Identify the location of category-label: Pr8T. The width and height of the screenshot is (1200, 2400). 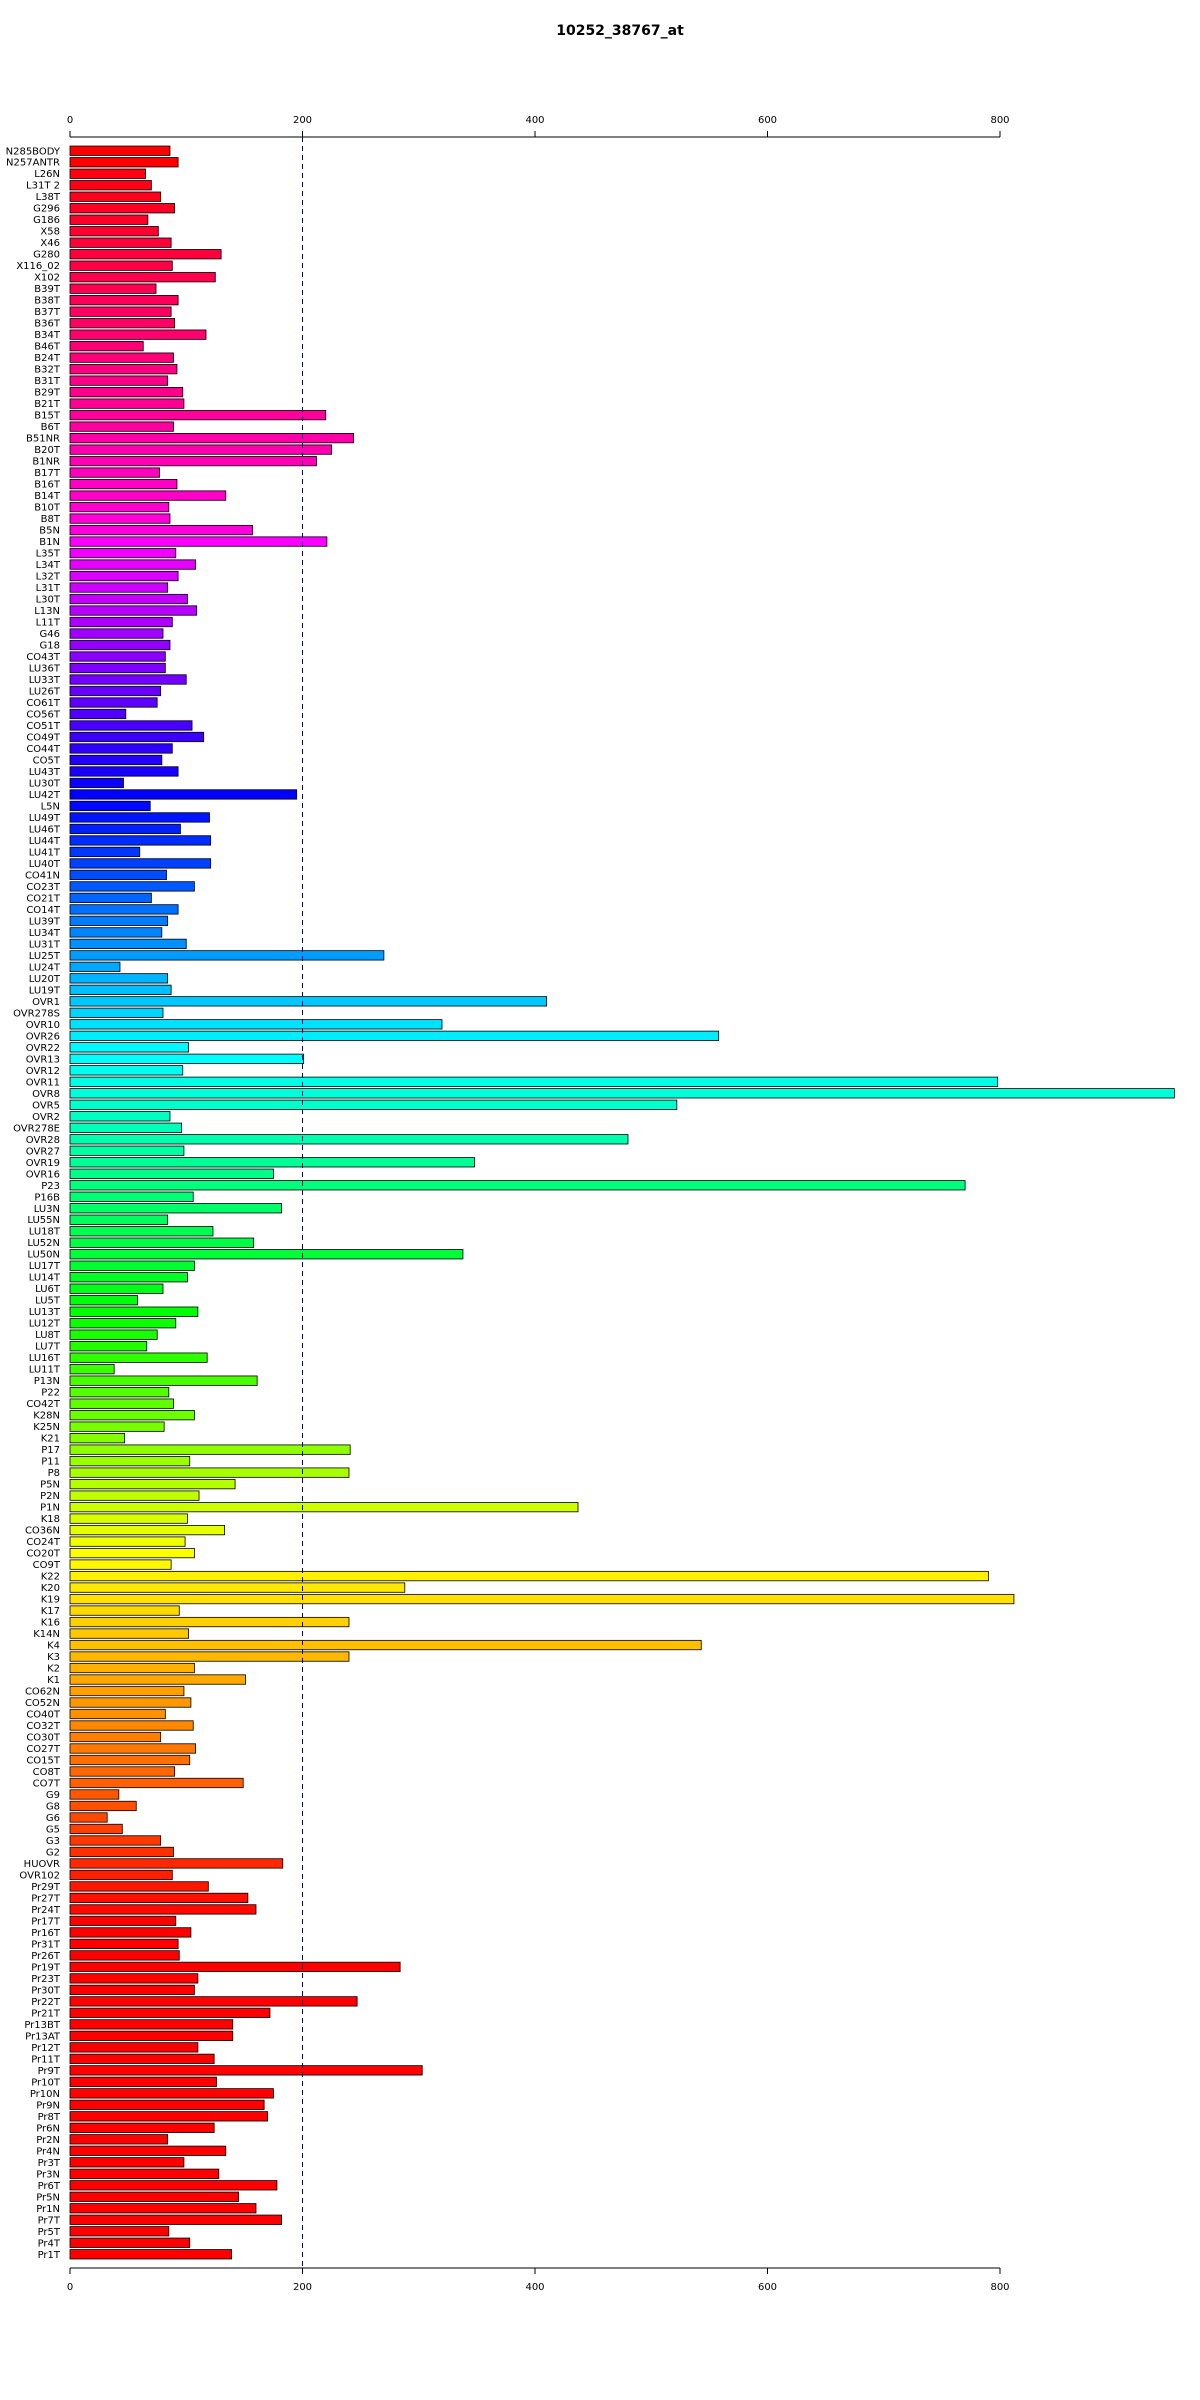
(49, 2117).